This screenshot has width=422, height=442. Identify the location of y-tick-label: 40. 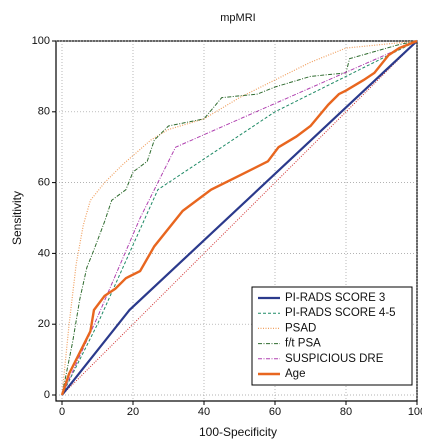
(44, 253).